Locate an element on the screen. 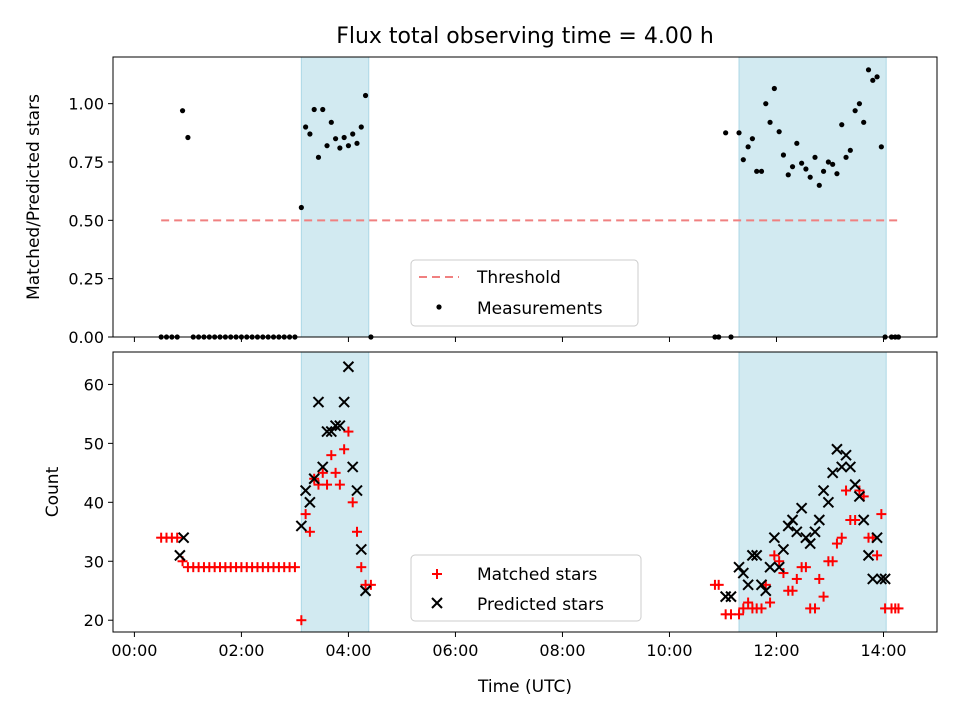 This screenshot has width=960, height=720. x-tick-label: 12:00 is located at coordinates (776, 650).